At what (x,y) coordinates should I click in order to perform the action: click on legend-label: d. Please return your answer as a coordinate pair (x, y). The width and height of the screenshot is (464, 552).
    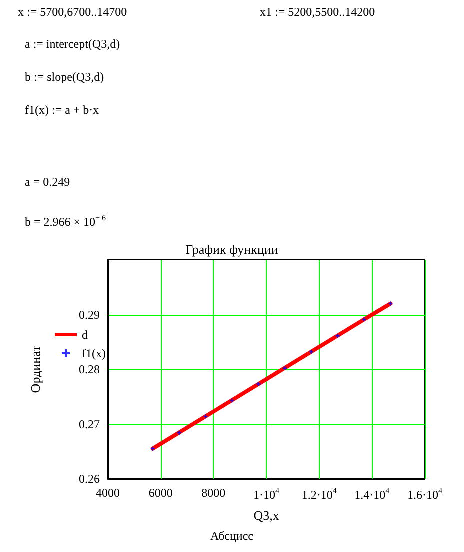
    Looking at the image, I should click on (85, 335).